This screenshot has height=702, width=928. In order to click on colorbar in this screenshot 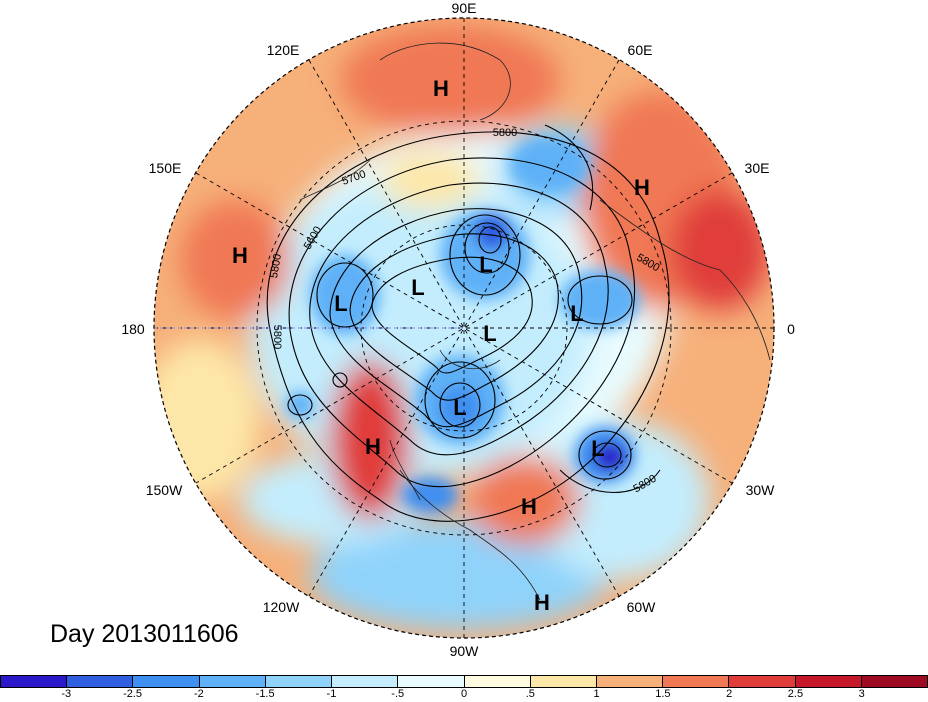, I will do `click(464, 681)`.